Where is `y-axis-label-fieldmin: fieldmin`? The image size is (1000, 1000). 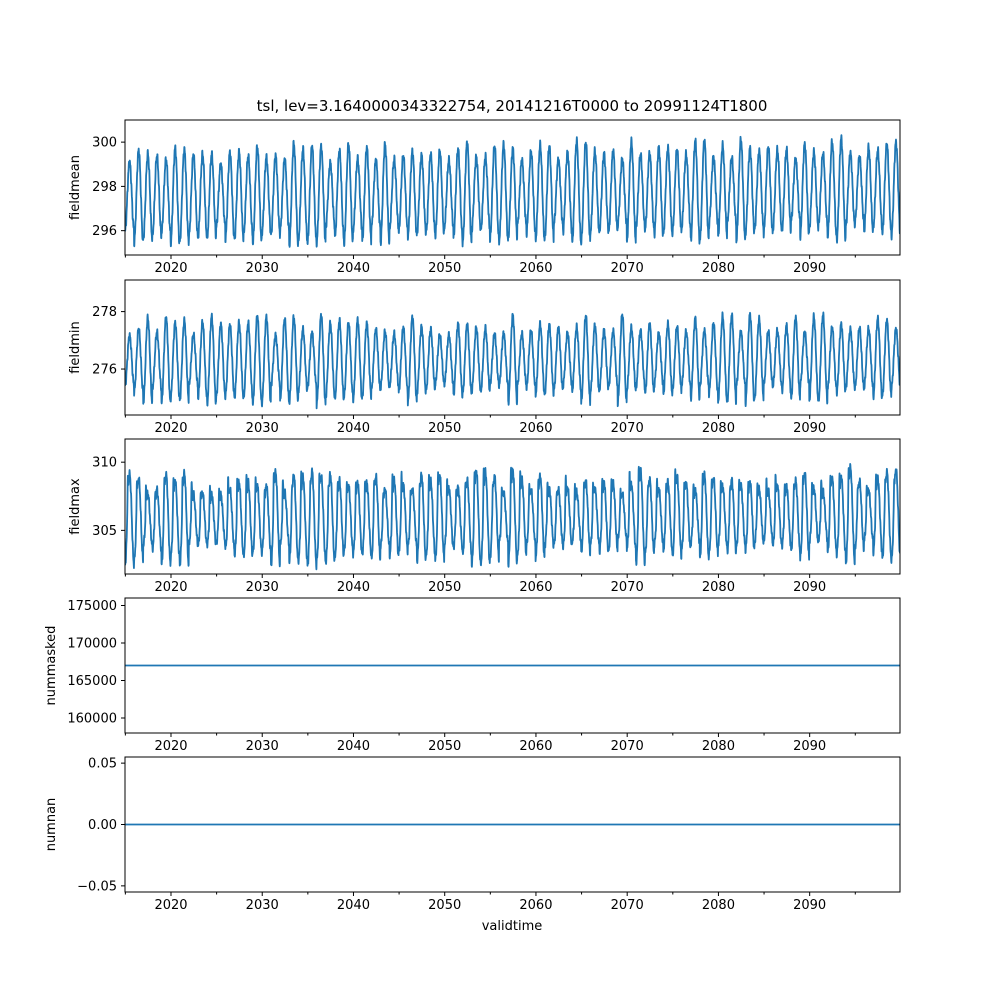
y-axis-label-fieldmin: fieldmin is located at coordinates (75, 347).